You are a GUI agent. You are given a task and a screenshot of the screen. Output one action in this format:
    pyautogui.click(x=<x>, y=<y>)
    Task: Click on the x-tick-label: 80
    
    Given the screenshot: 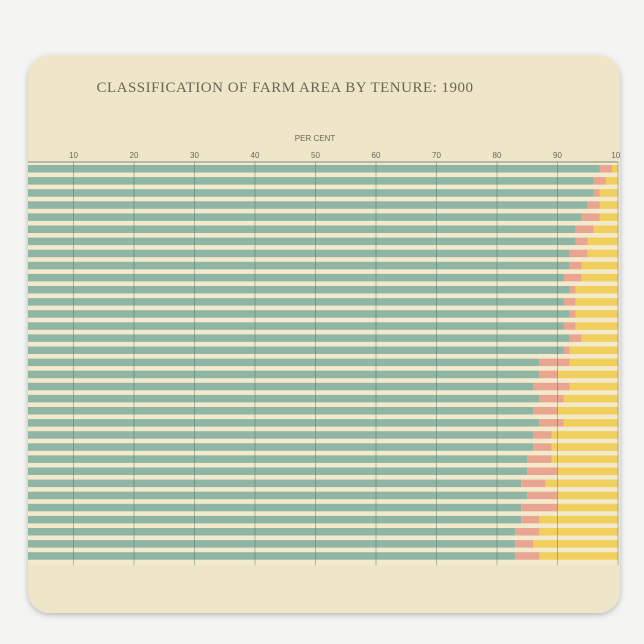 What is the action you would take?
    pyautogui.click(x=497, y=155)
    